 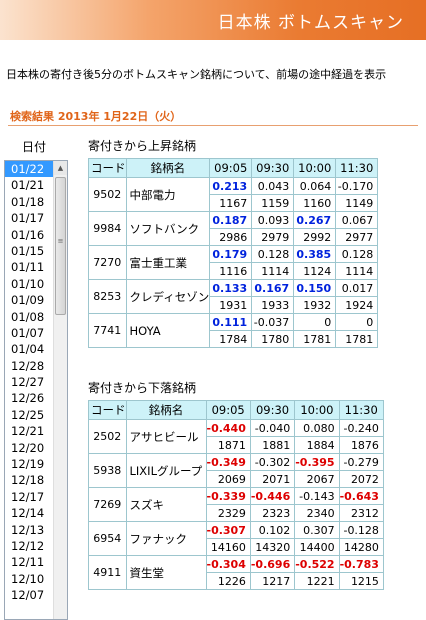 I want to click on date-list-item: 01/11, so click(x=28, y=267).